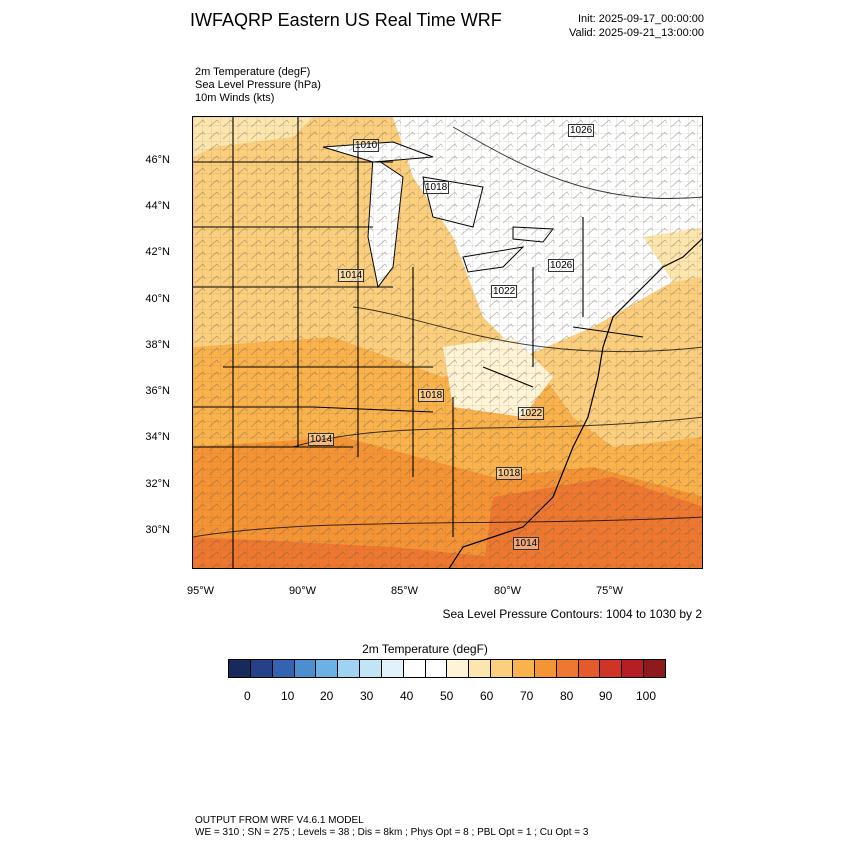 This screenshot has height=850, width=850. What do you see at coordinates (157, 160) in the screenshot?
I see `lat-label: 46°N` at bounding box center [157, 160].